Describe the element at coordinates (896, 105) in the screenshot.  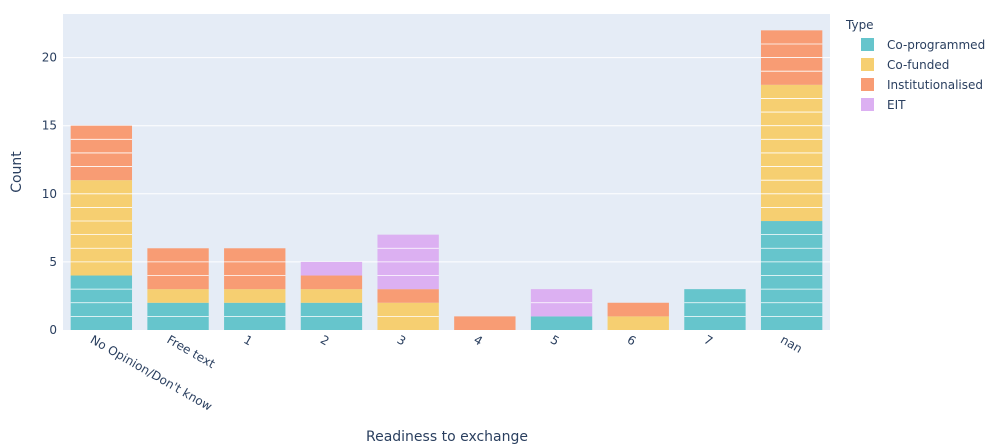
I see `legend-label: EIT` at that location.